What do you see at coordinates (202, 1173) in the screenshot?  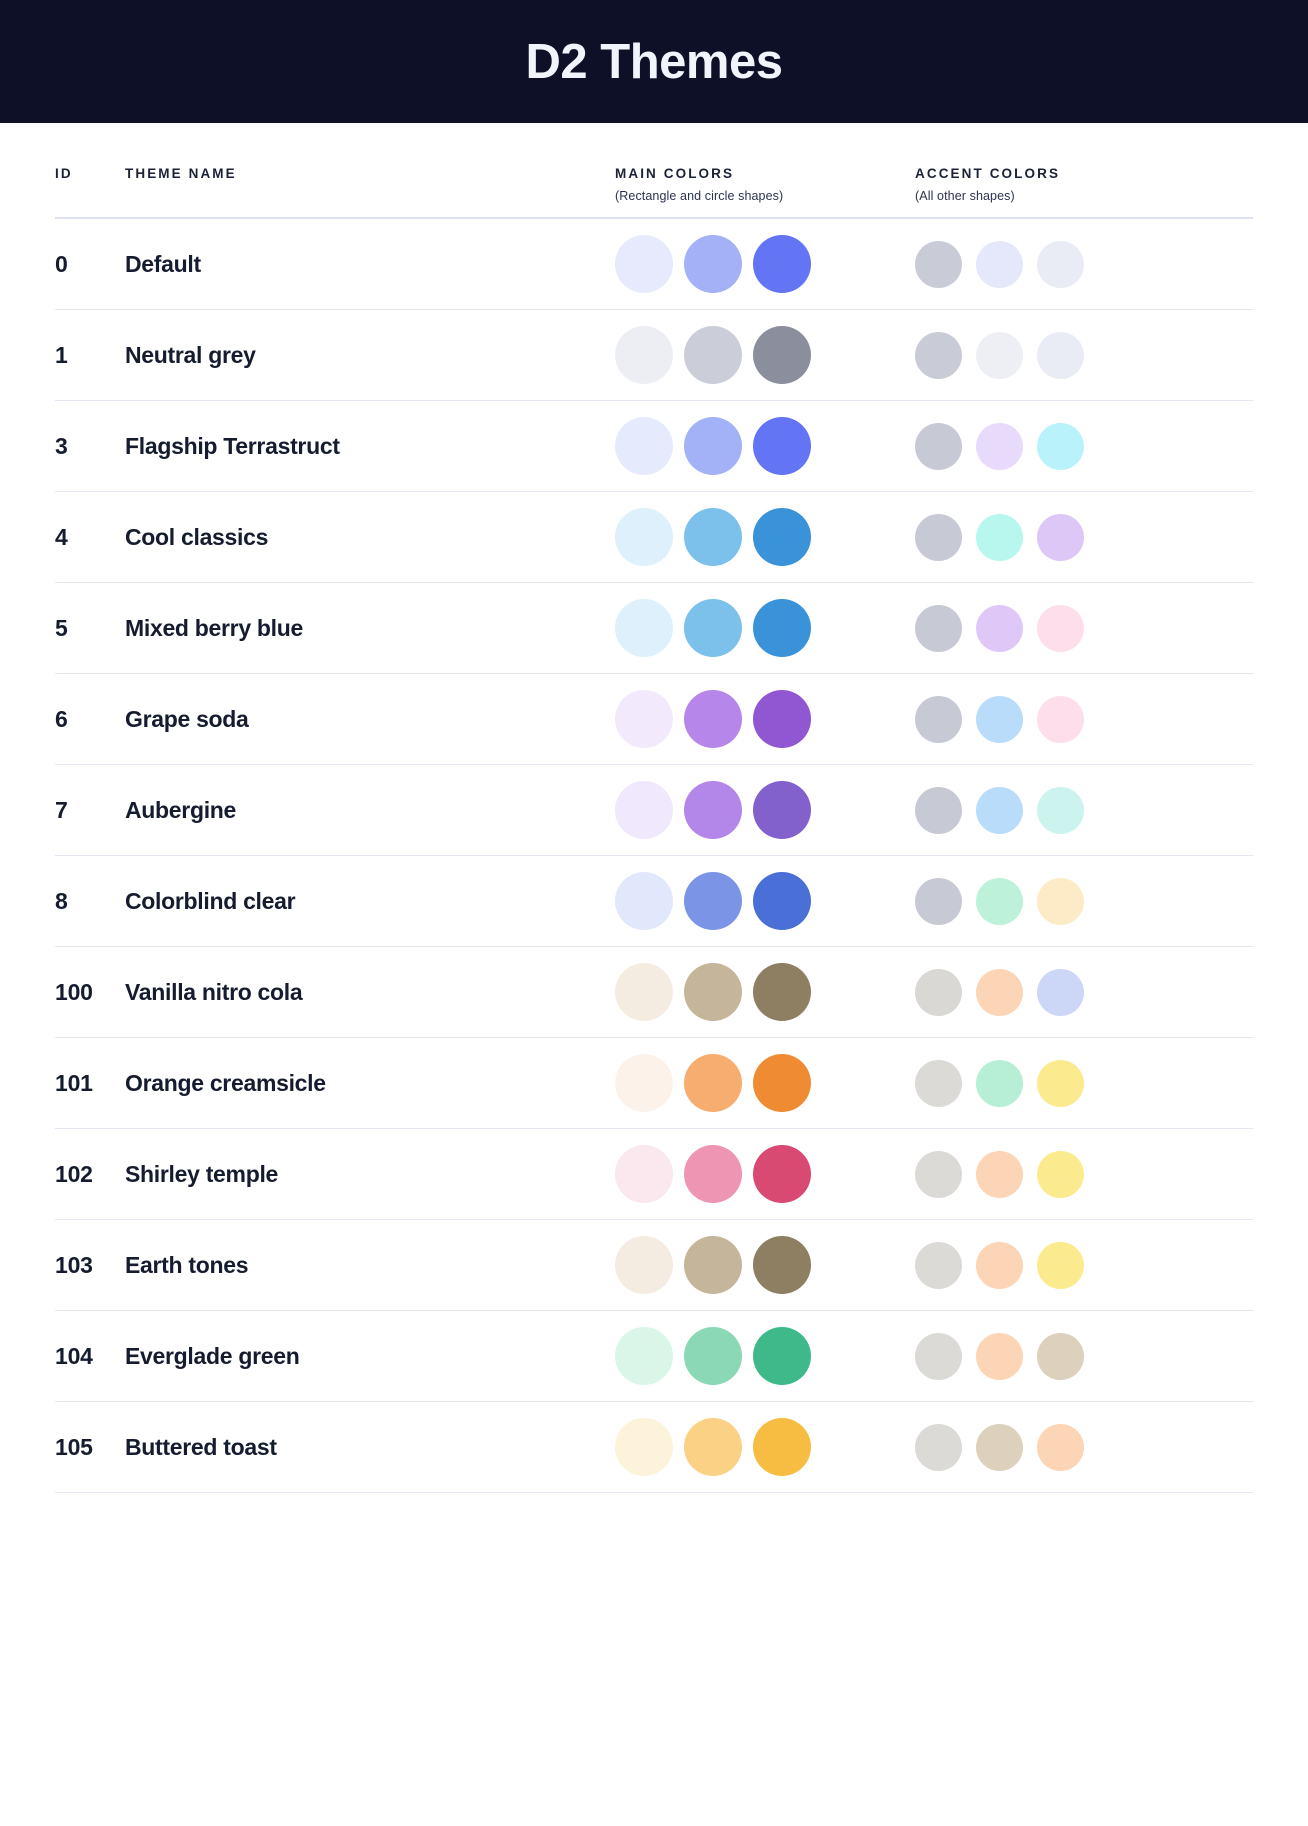 I see `theme-name: Shirley temple` at bounding box center [202, 1173].